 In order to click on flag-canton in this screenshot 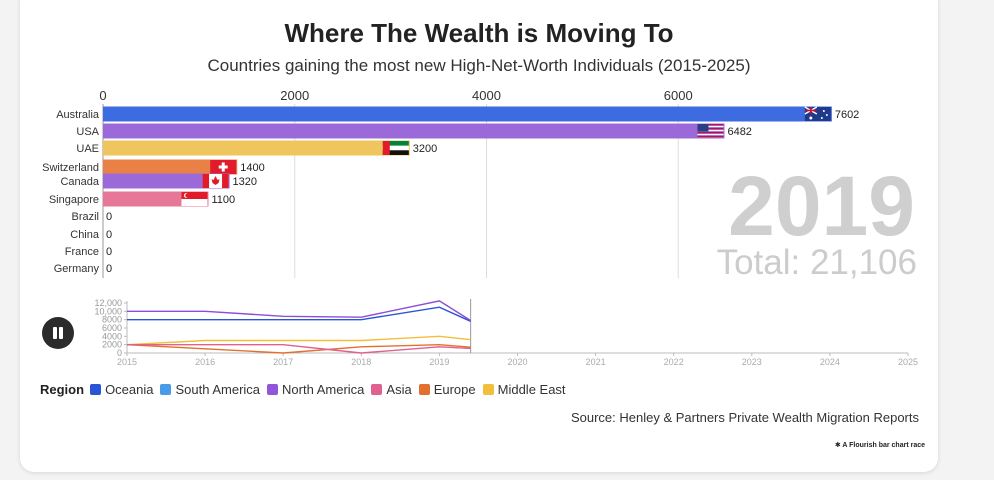, I will do `click(703, 128)`.